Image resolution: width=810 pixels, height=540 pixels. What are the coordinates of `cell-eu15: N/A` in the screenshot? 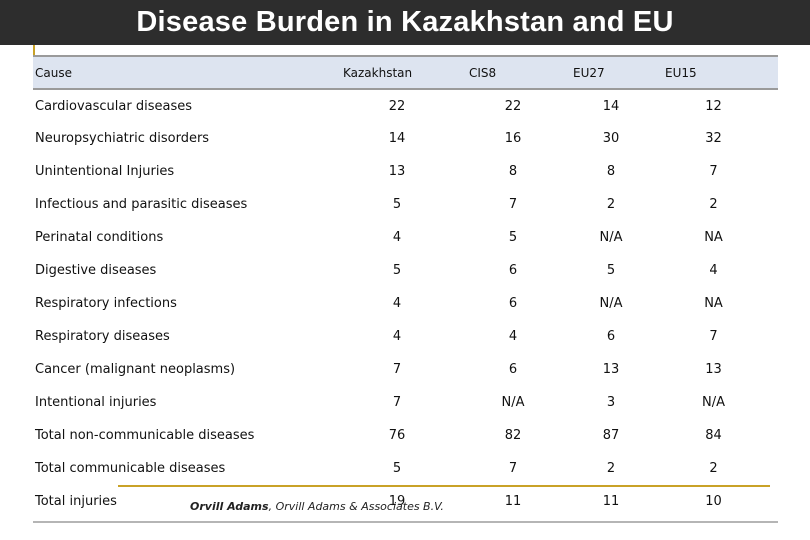 It's located at (713, 402).